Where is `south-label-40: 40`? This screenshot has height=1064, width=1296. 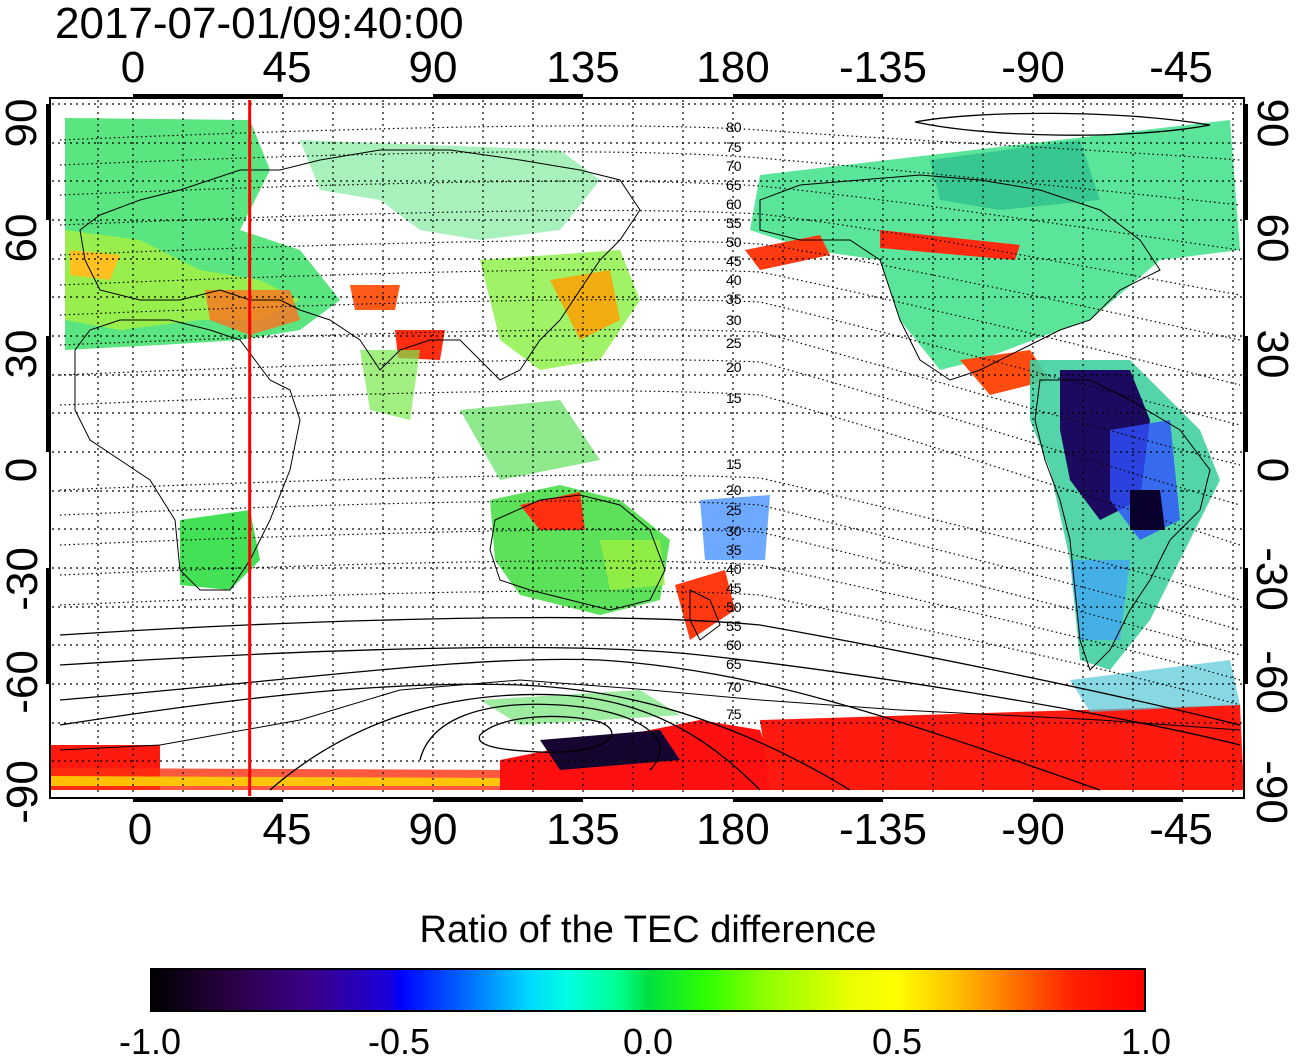
south-label-40: 40 is located at coordinates (734, 569).